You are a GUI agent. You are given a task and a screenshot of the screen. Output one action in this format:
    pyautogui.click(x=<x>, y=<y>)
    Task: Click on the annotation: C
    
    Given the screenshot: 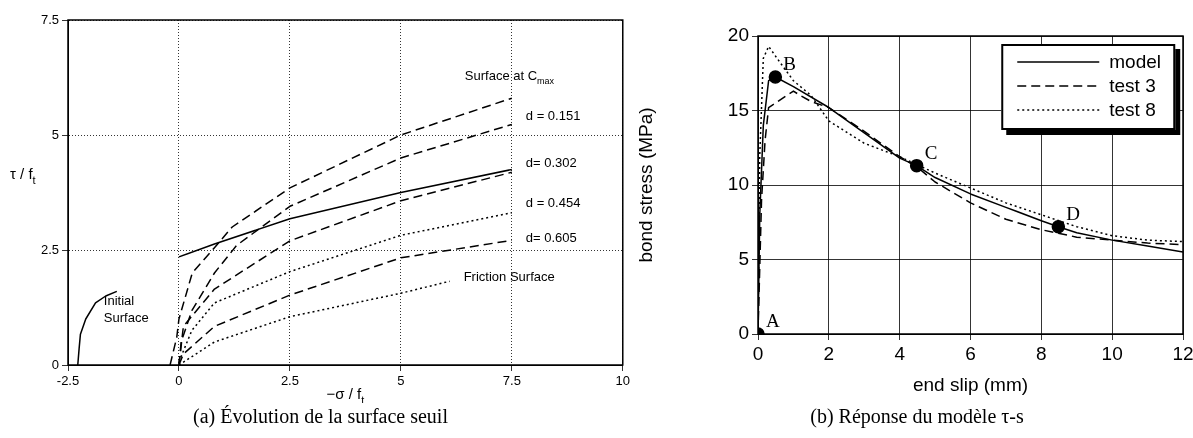 What is the action you would take?
    pyautogui.click(x=931, y=152)
    